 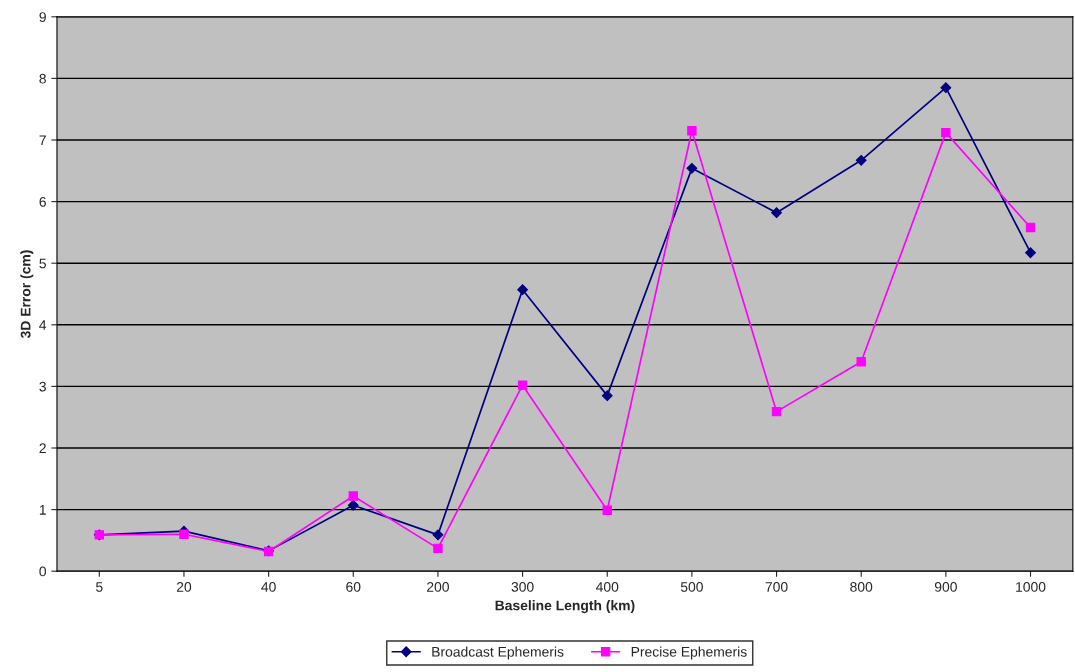 I want to click on x-tick-label: 900, so click(x=945, y=586).